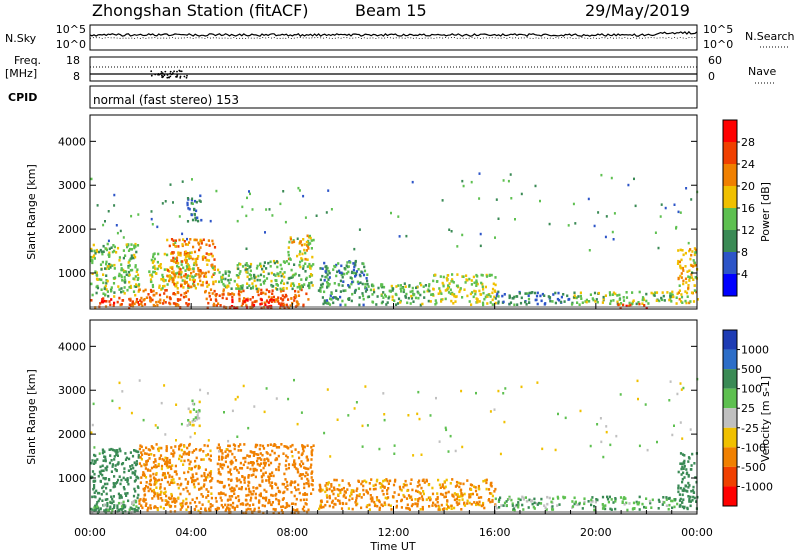 The image size is (800, 554). I want to click on colorbar-swatch, so click(730, 175).